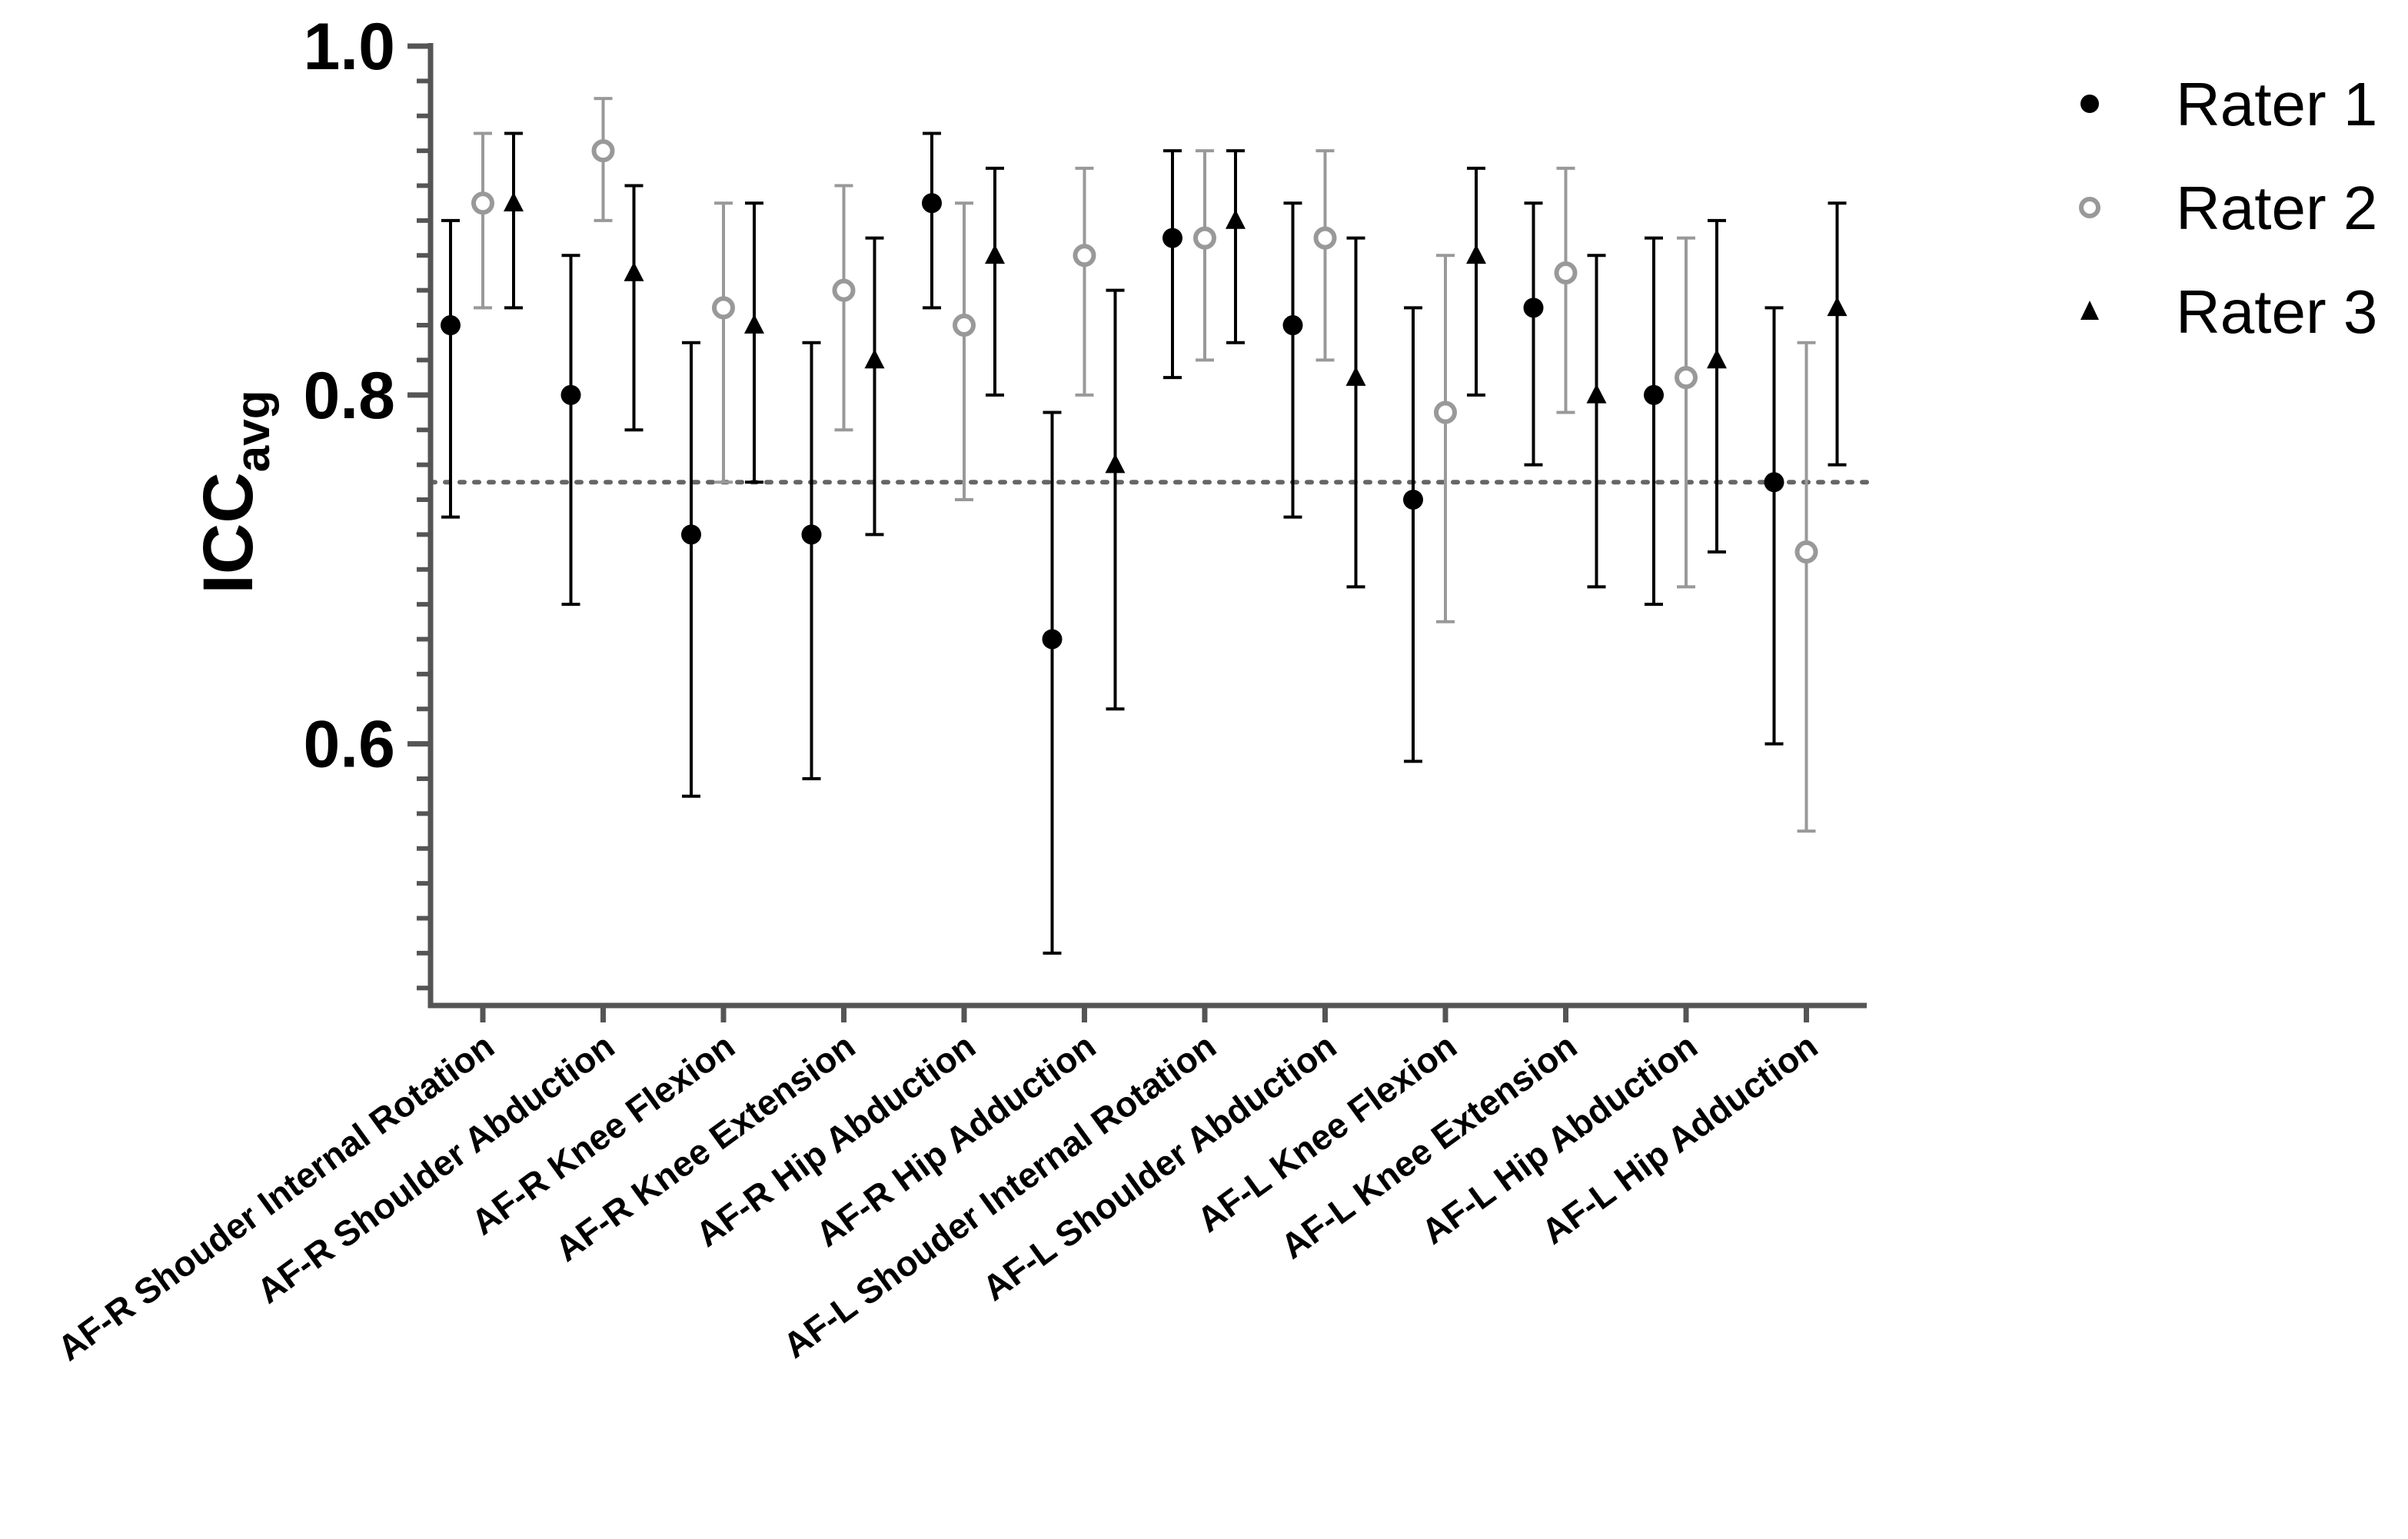 Image resolution: width=2408 pixels, height=1539 pixels. Describe the element at coordinates (367, 501) in the screenshot. I see `y-axis-ticks: 0.6 0.8 1.0` at that location.